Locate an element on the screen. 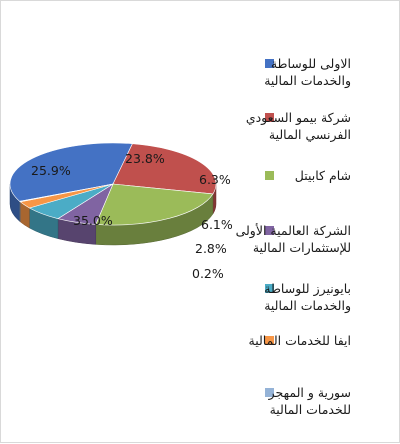 The image size is (400, 444). pie-sides is located at coordinates (113, 214).